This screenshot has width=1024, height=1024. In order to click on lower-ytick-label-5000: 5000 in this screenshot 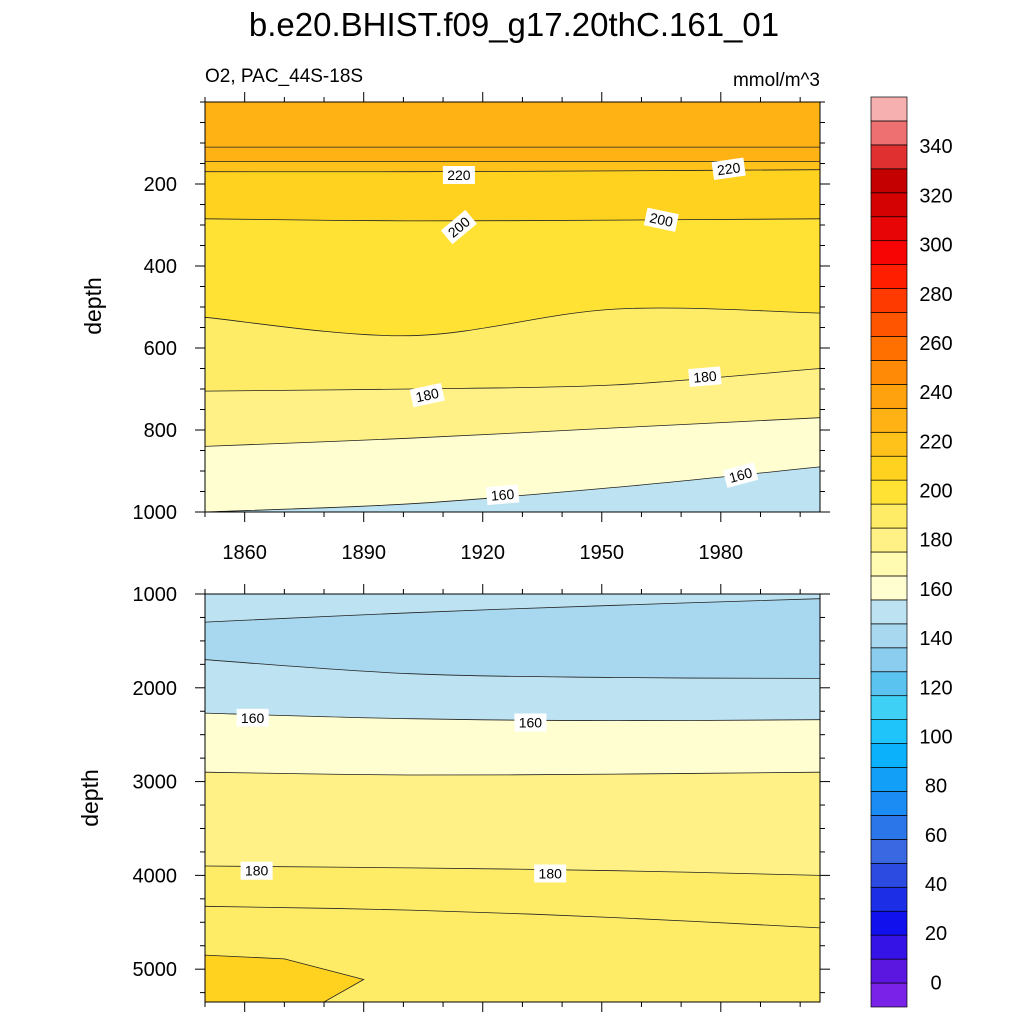, I will do `click(155, 970)`.